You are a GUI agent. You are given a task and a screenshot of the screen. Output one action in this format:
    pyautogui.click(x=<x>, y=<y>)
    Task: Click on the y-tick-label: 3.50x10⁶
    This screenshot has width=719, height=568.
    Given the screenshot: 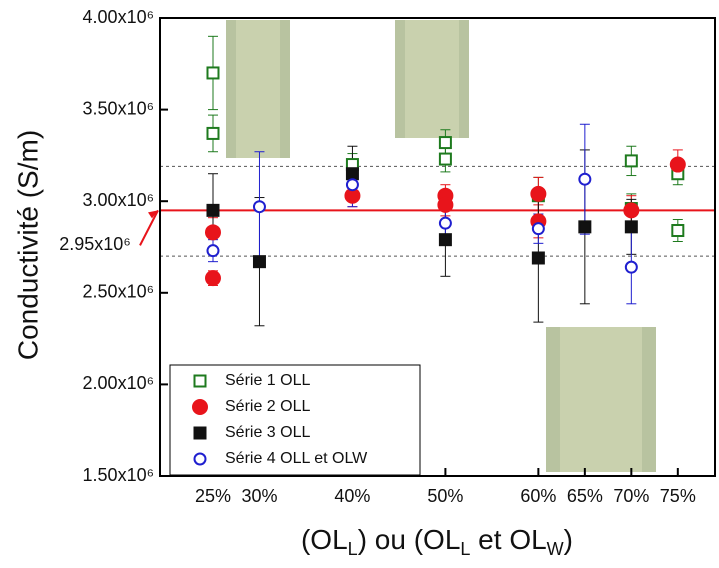 What is the action you would take?
    pyautogui.click(x=118, y=108)
    